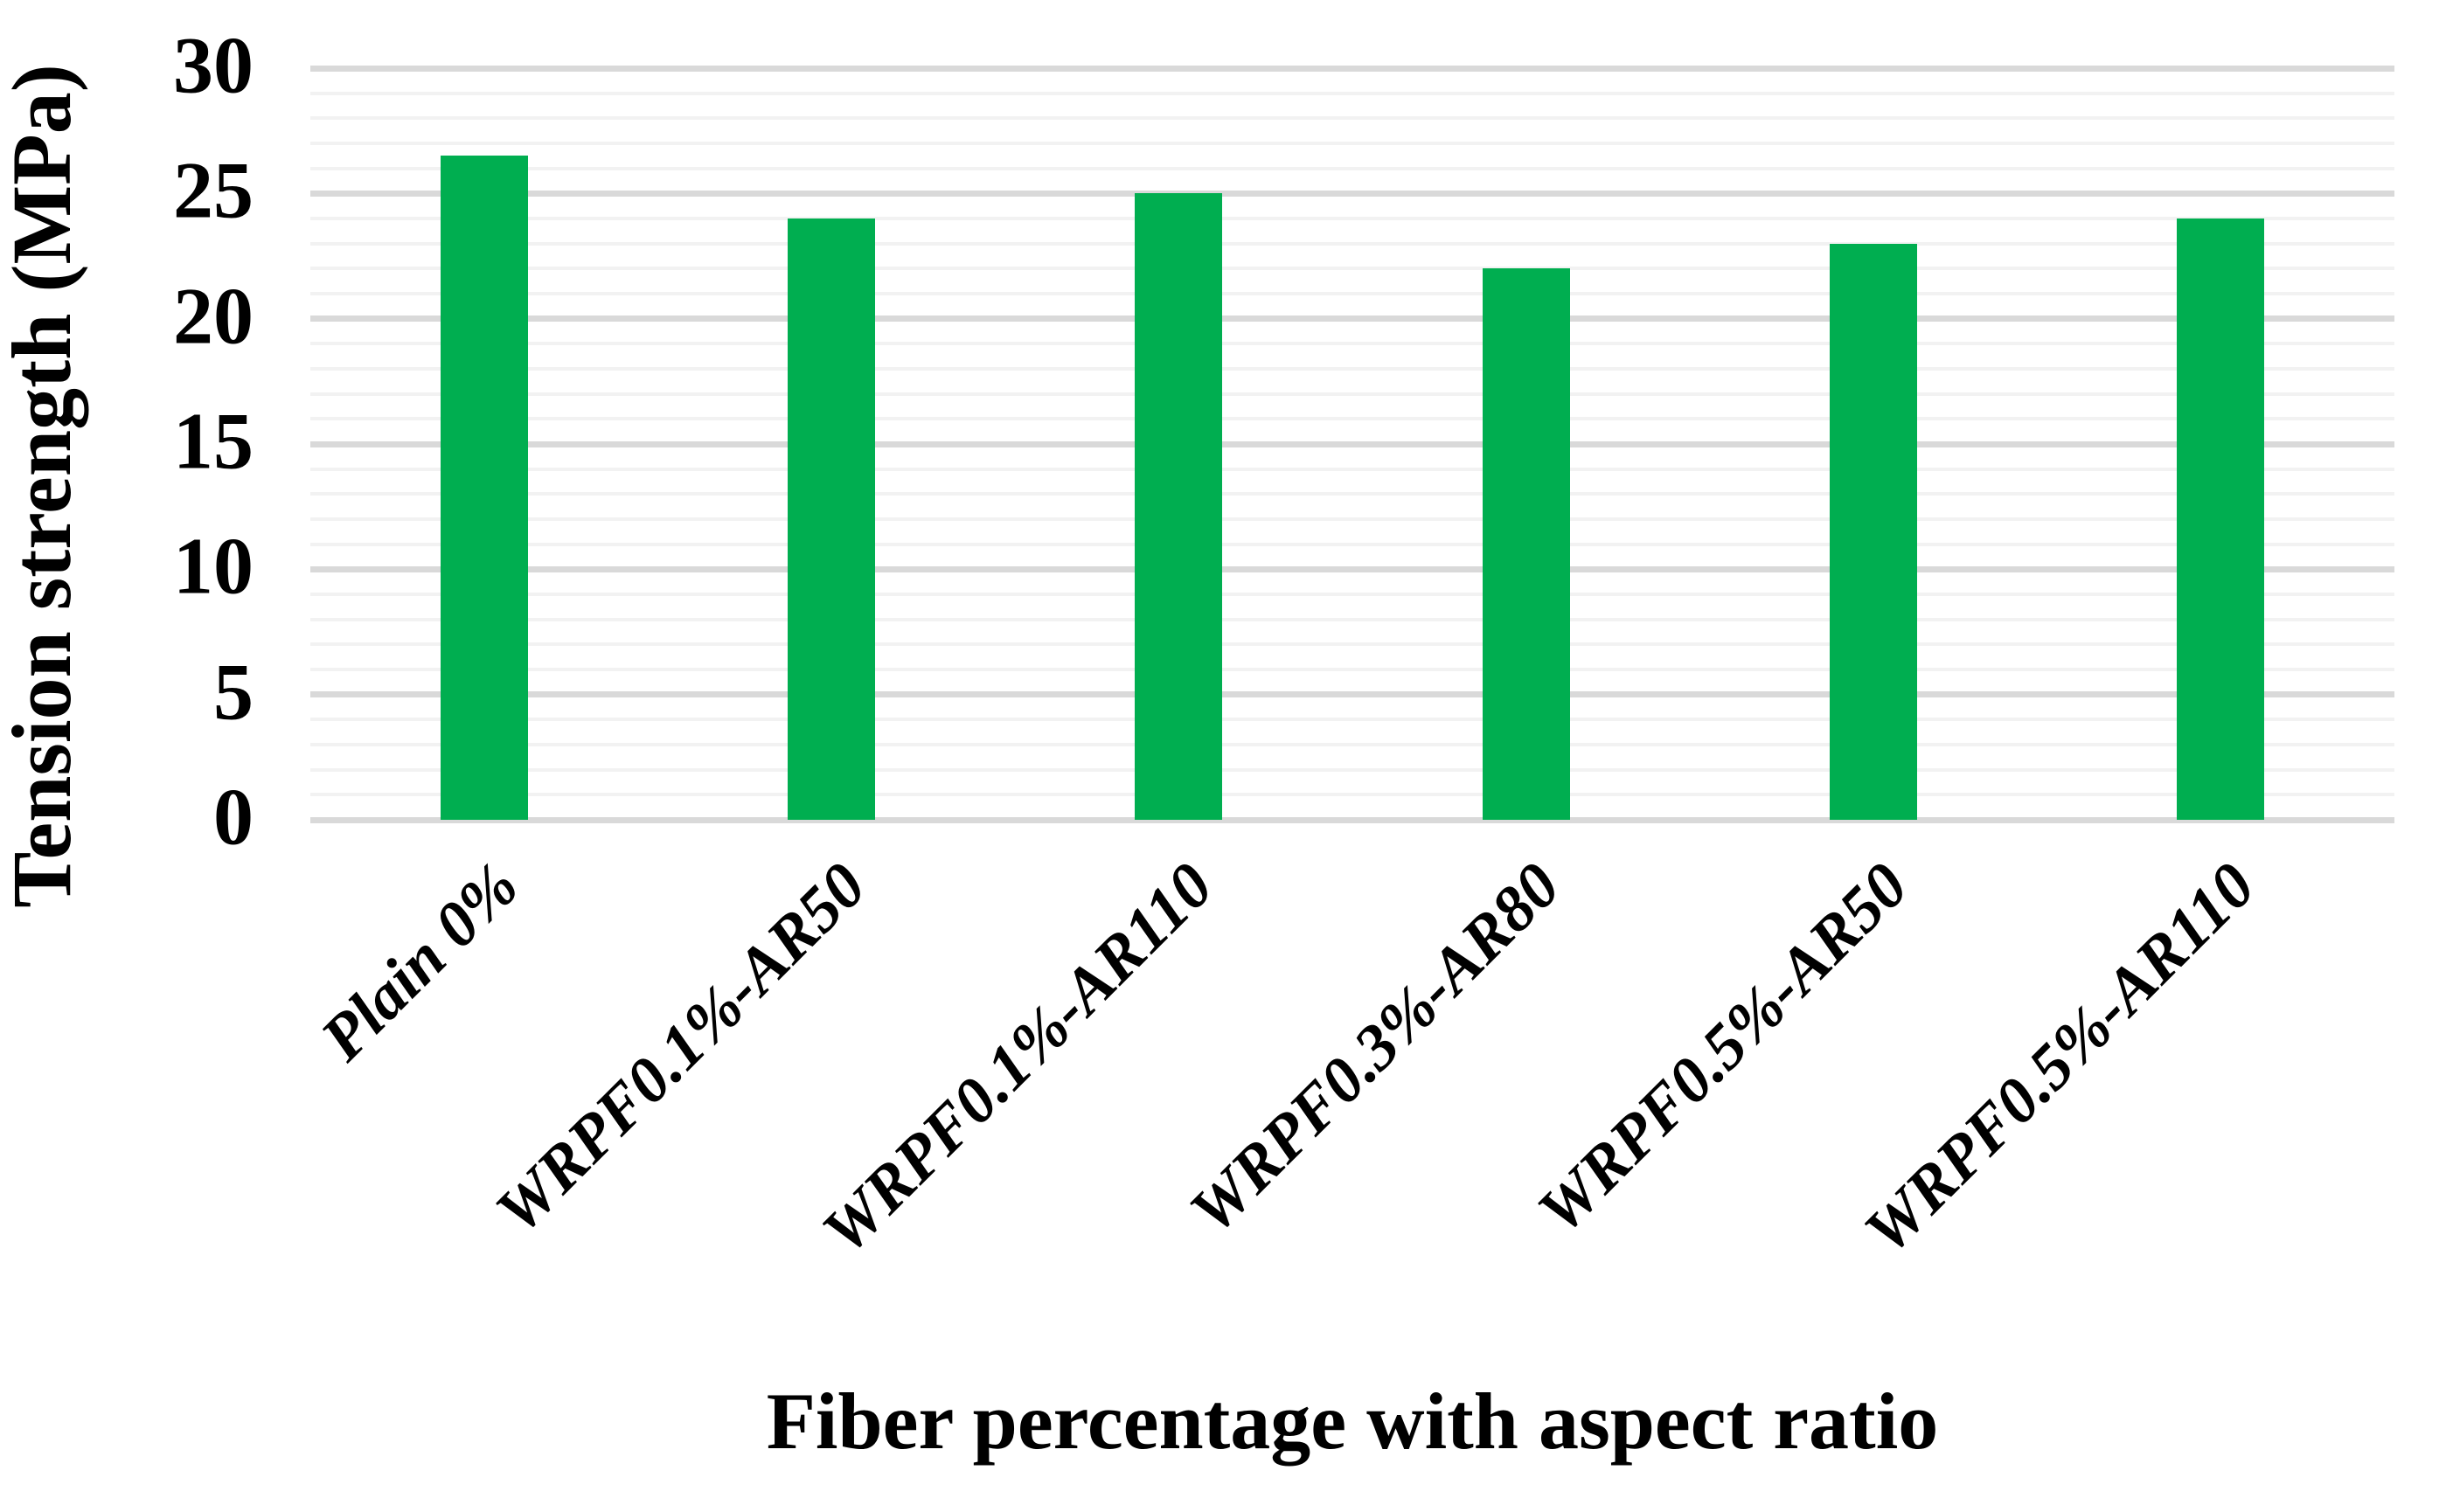 This screenshot has width=2446, height=1512. Describe the element at coordinates (419, 963) in the screenshot. I see `x-category-label: Plain 0%` at that location.